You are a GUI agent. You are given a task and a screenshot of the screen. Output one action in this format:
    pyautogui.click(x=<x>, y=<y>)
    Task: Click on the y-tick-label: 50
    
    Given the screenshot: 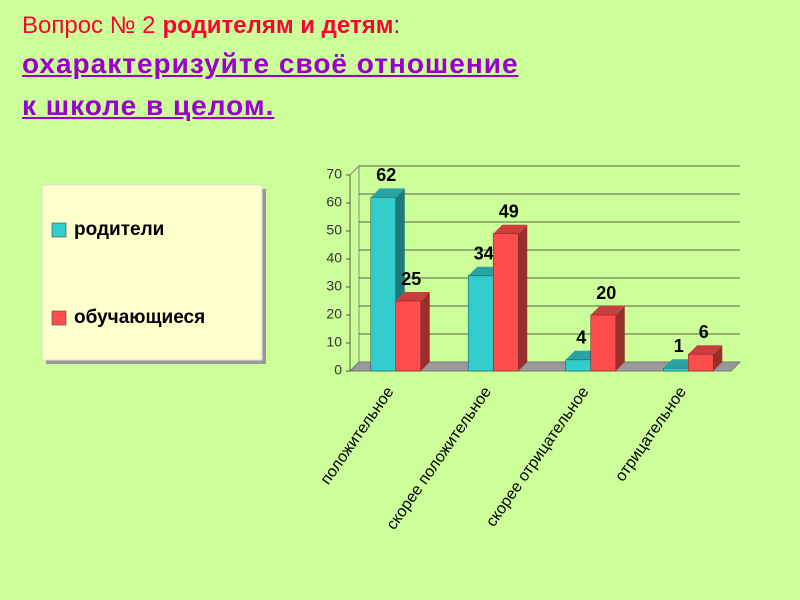 What is the action you would take?
    pyautogui.click(x=334, y=230)
    